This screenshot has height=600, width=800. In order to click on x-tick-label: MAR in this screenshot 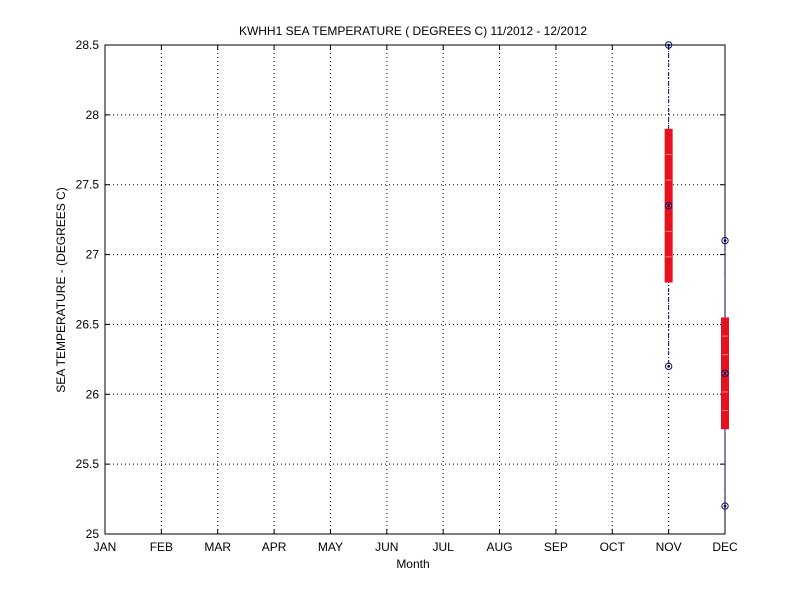, I will do `click(217, 547)`.